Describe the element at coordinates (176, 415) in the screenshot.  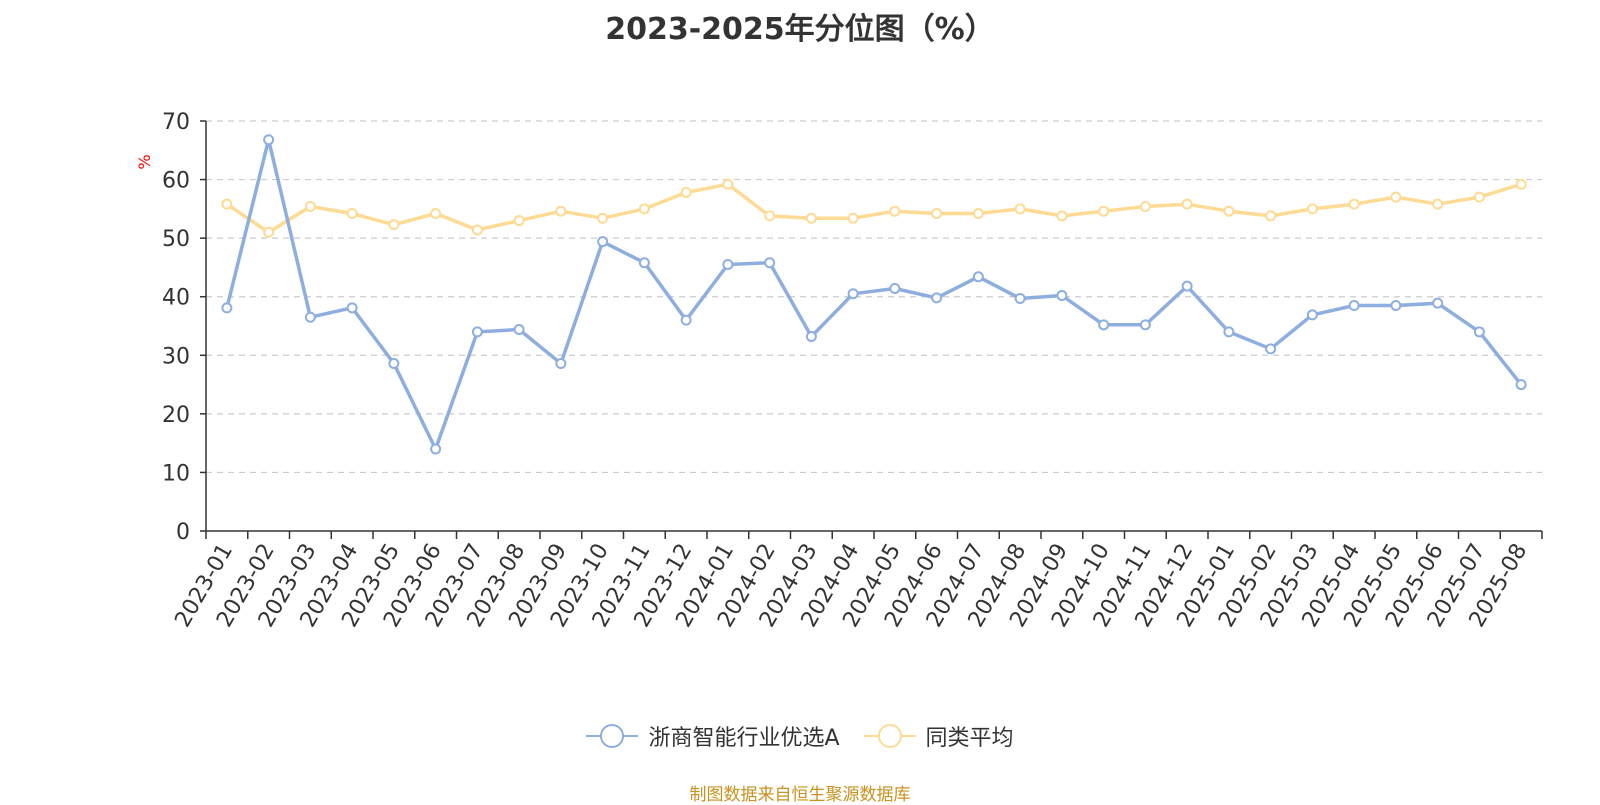
I see `y-tick-label: 20` at that location.